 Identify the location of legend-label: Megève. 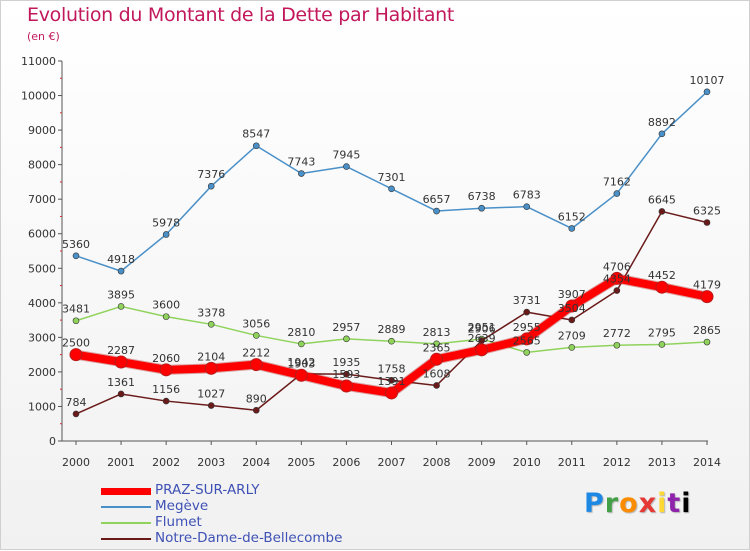
(182, 506).